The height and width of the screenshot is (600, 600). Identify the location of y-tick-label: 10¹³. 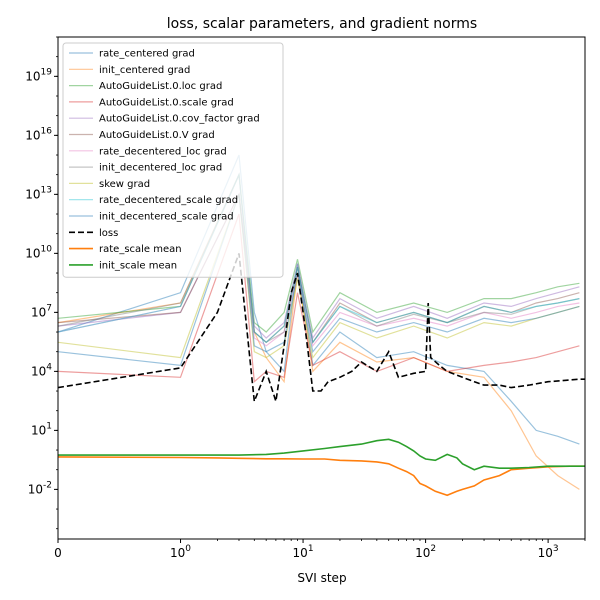
(38, 193).